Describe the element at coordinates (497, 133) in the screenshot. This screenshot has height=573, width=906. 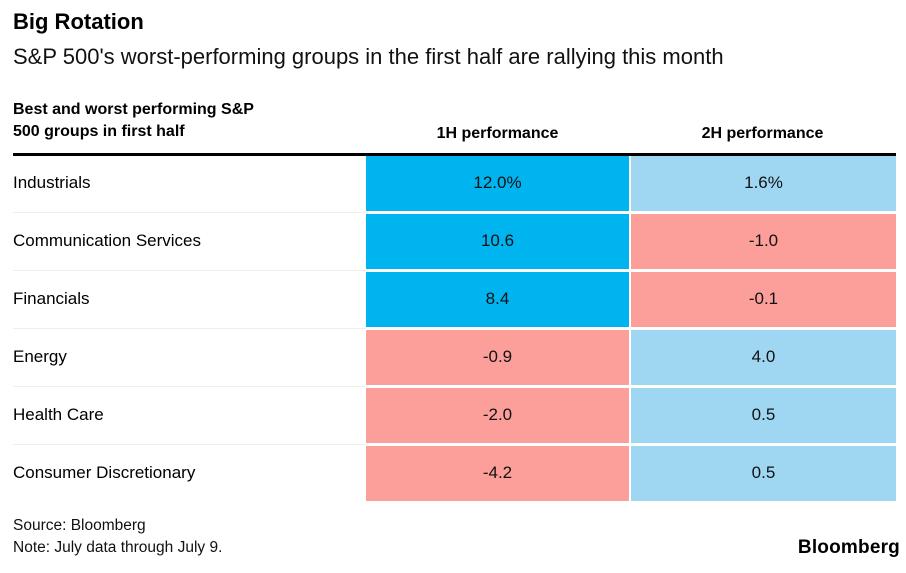
I see `column-header-1h: 1H performance` at that location.